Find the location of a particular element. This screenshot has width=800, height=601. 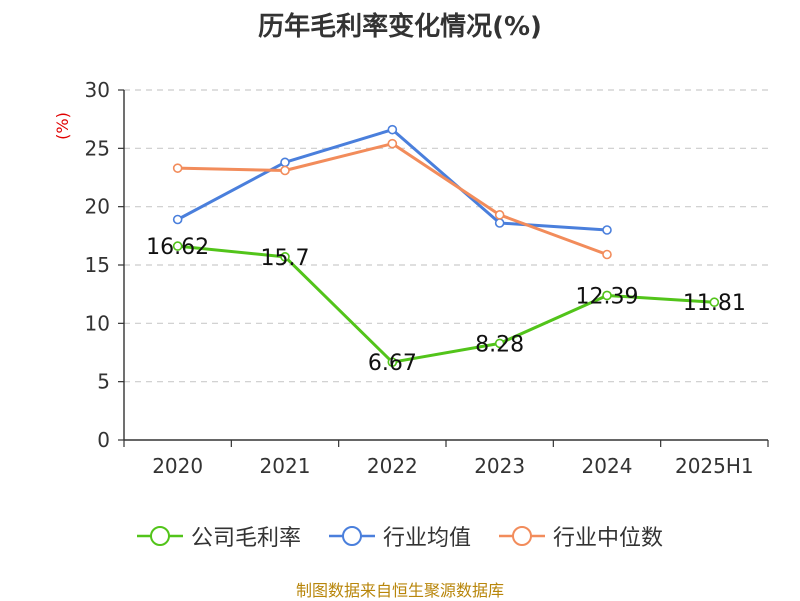

data-label: 16.62 is located at coordinates (177, 247).